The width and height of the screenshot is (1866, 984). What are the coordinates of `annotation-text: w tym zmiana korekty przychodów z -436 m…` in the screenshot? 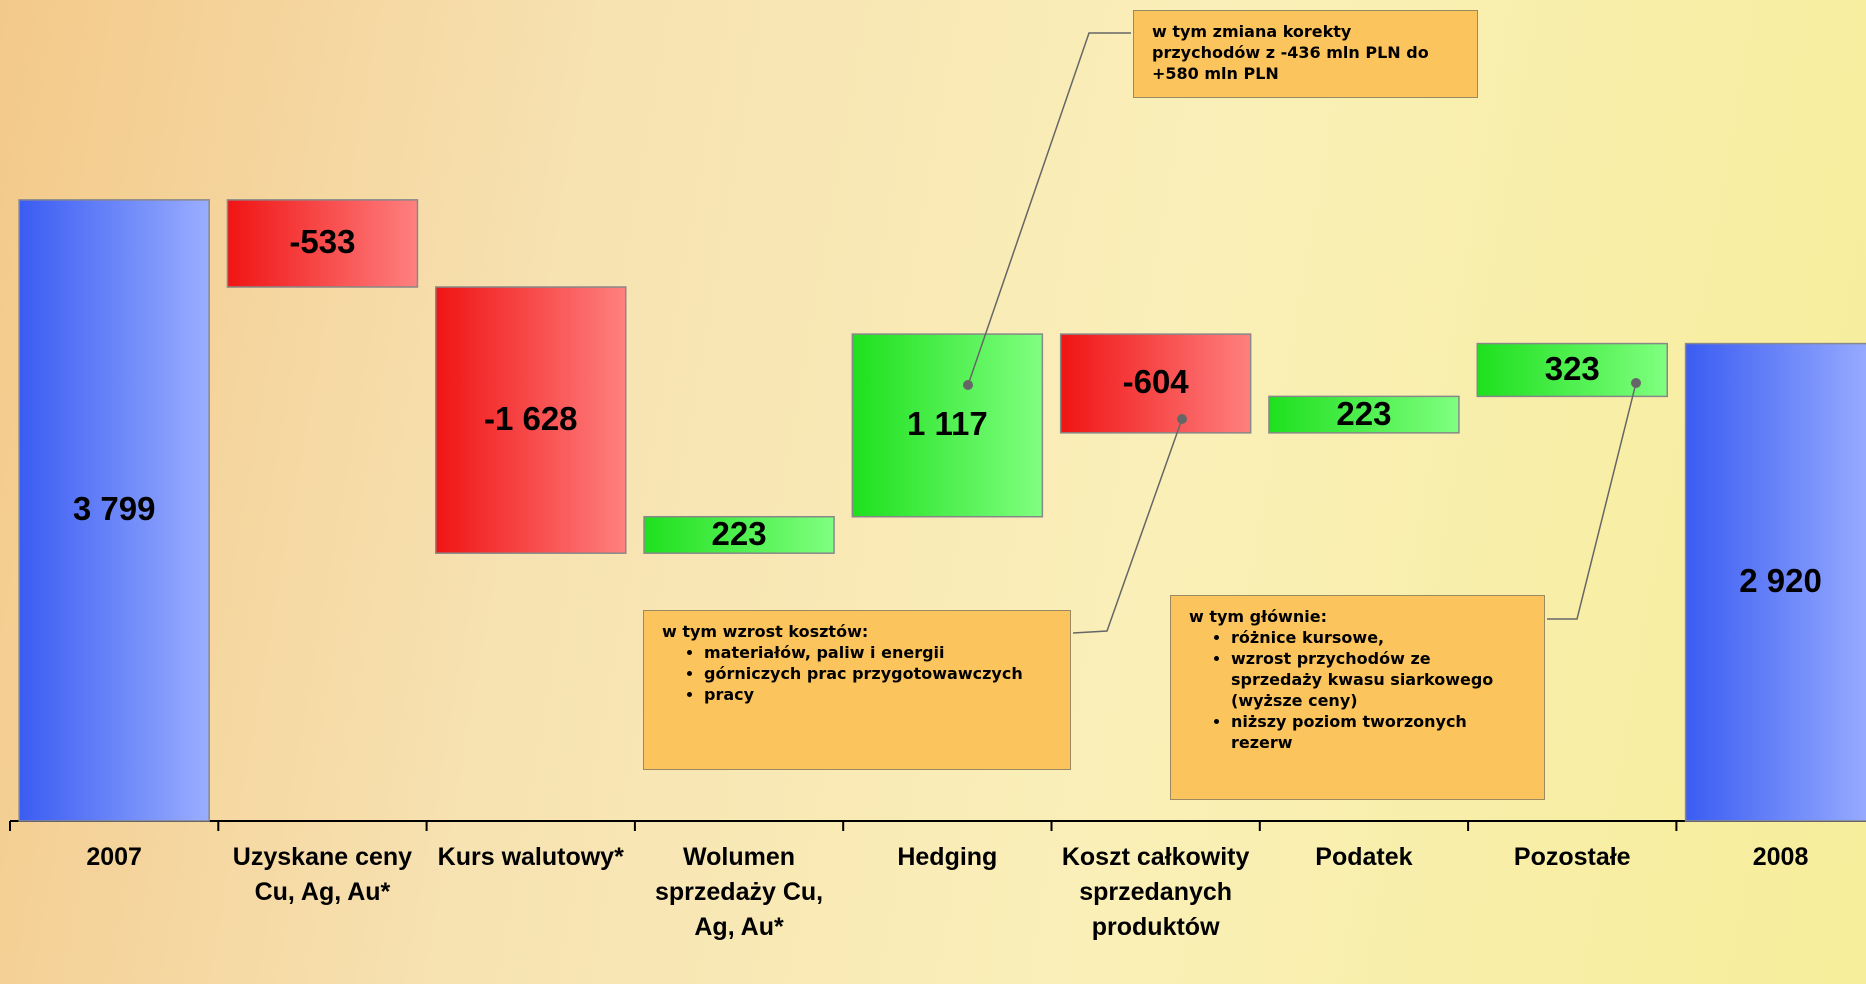 It's located at (1290, 52).